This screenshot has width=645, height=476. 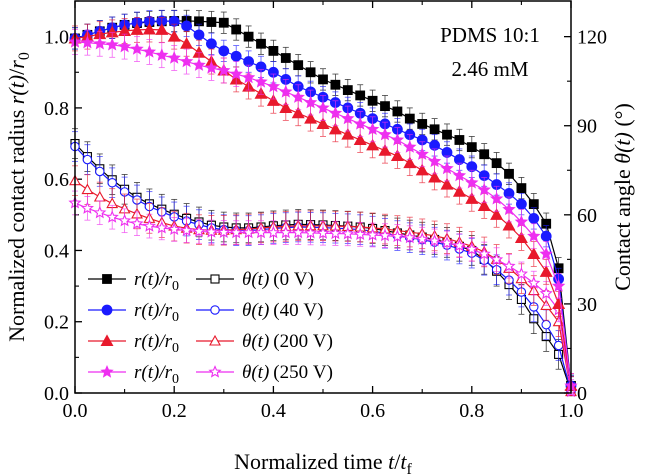 I want to click on legend-marker-radius, so click(x=107, y=340).